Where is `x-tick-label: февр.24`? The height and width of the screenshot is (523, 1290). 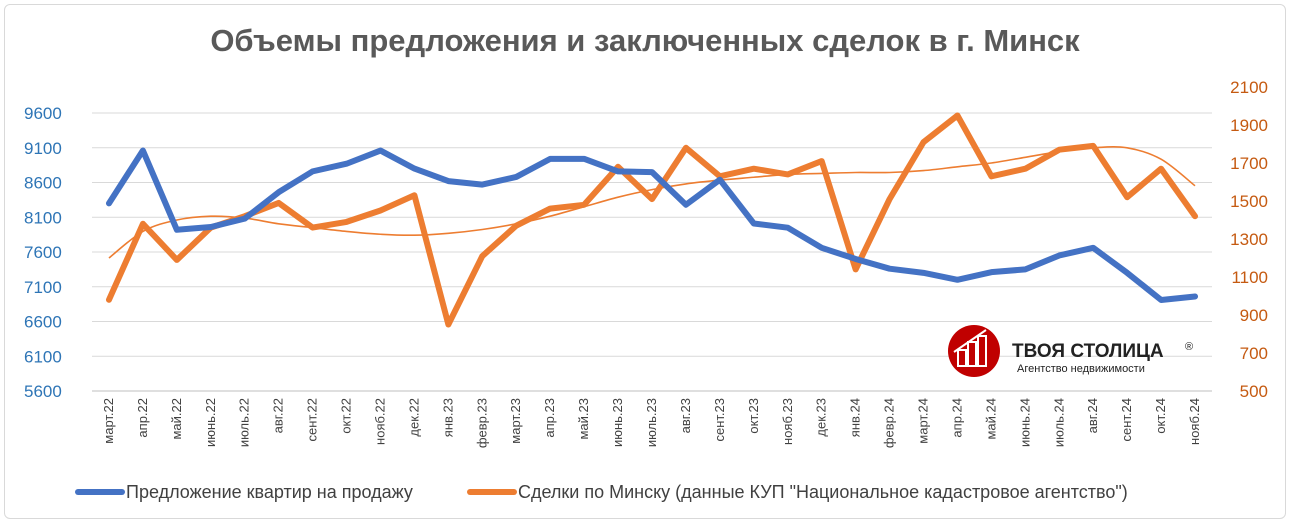
x-tick-label: февр.24 is located at coordinates (889, 423).